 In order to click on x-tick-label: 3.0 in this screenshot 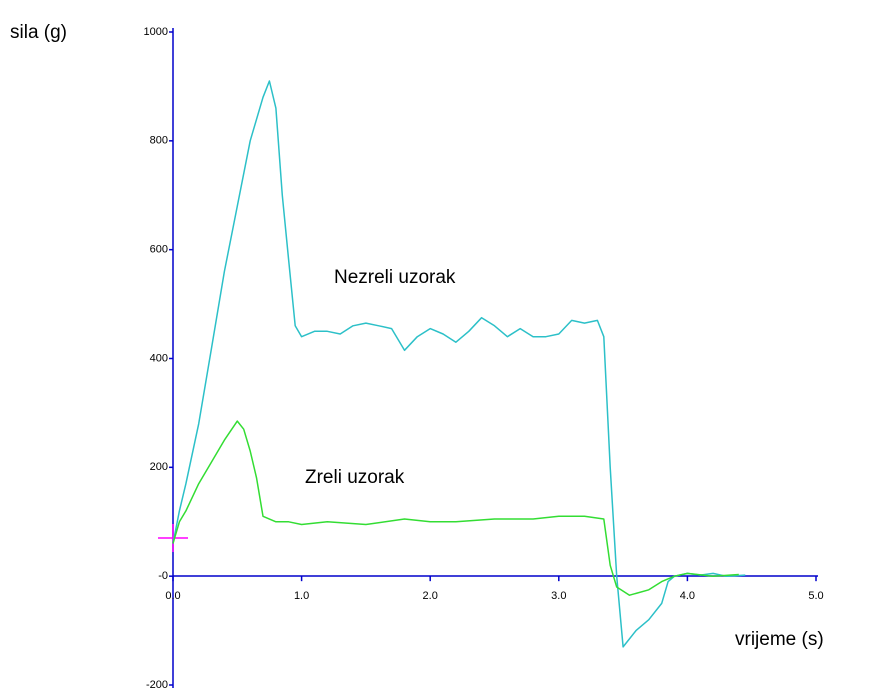, I will do `click(558, 596)`.